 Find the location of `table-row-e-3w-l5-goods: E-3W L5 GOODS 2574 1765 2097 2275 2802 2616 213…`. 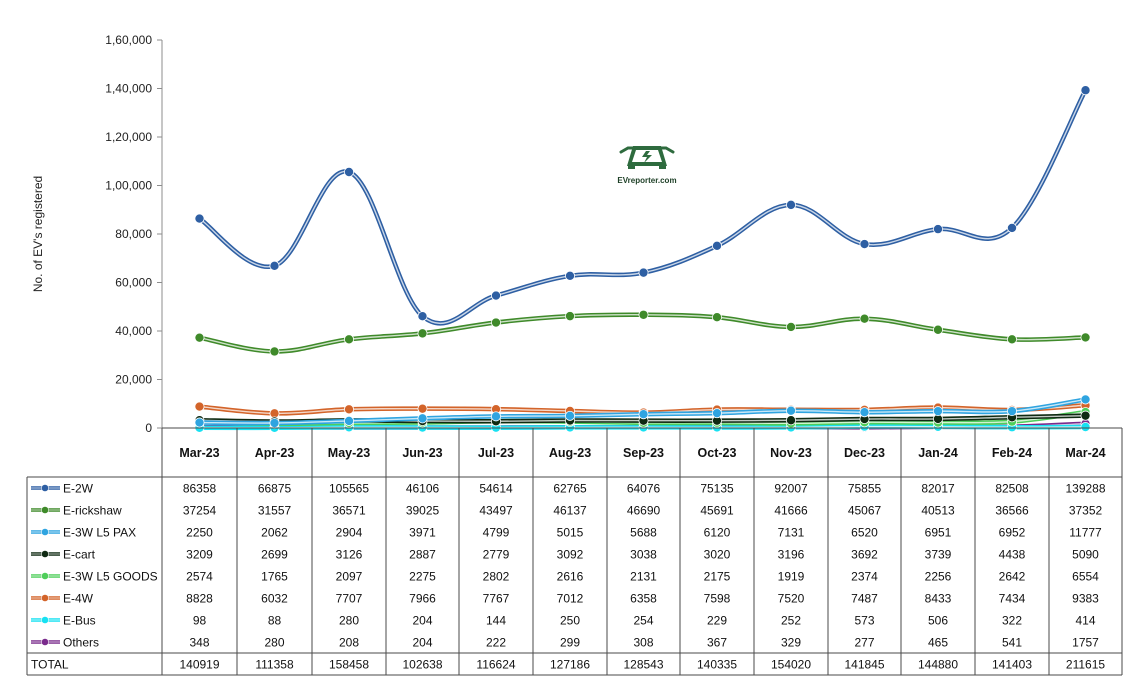

table-row-e-3w-l5-goods: E-3W L5 GOODS 2574 1765 2097 2275 2802 2616 213… is located at coordinates (565, 577).